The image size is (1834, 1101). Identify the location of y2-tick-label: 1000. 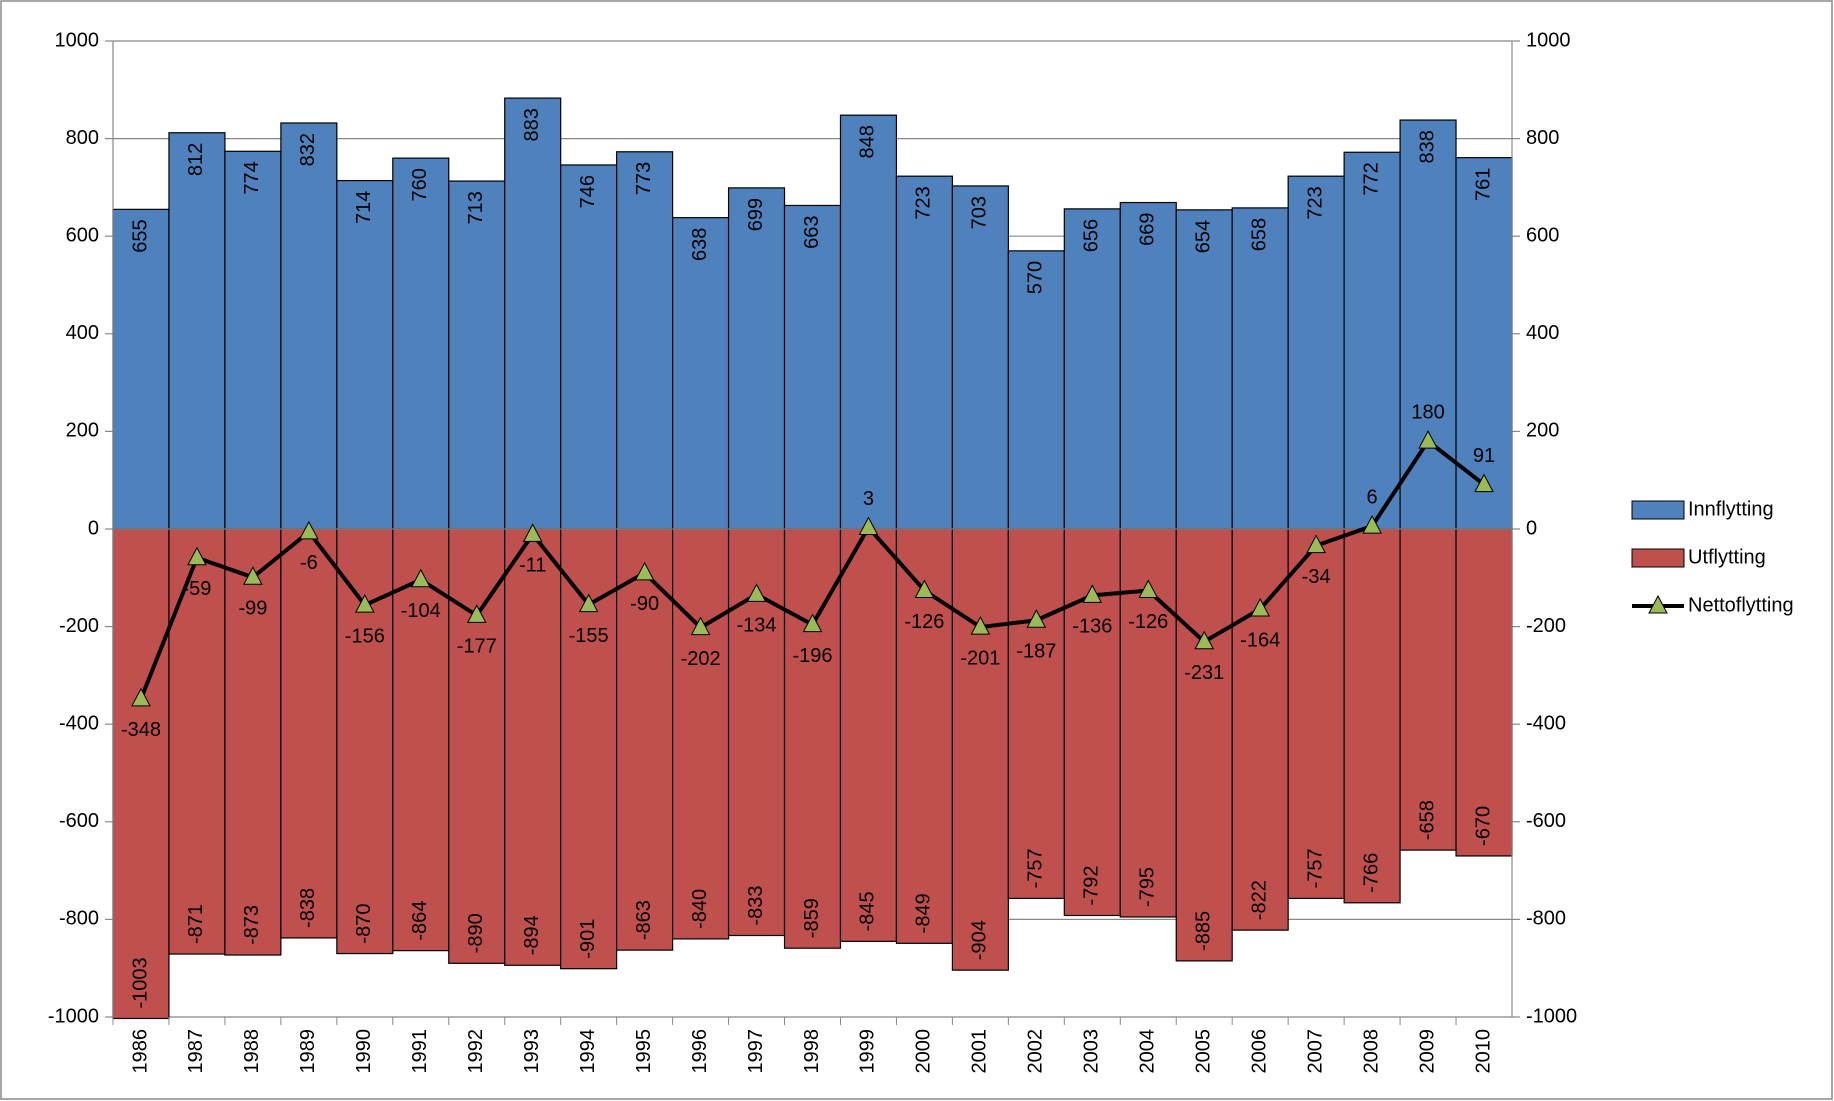
(1548, 40).